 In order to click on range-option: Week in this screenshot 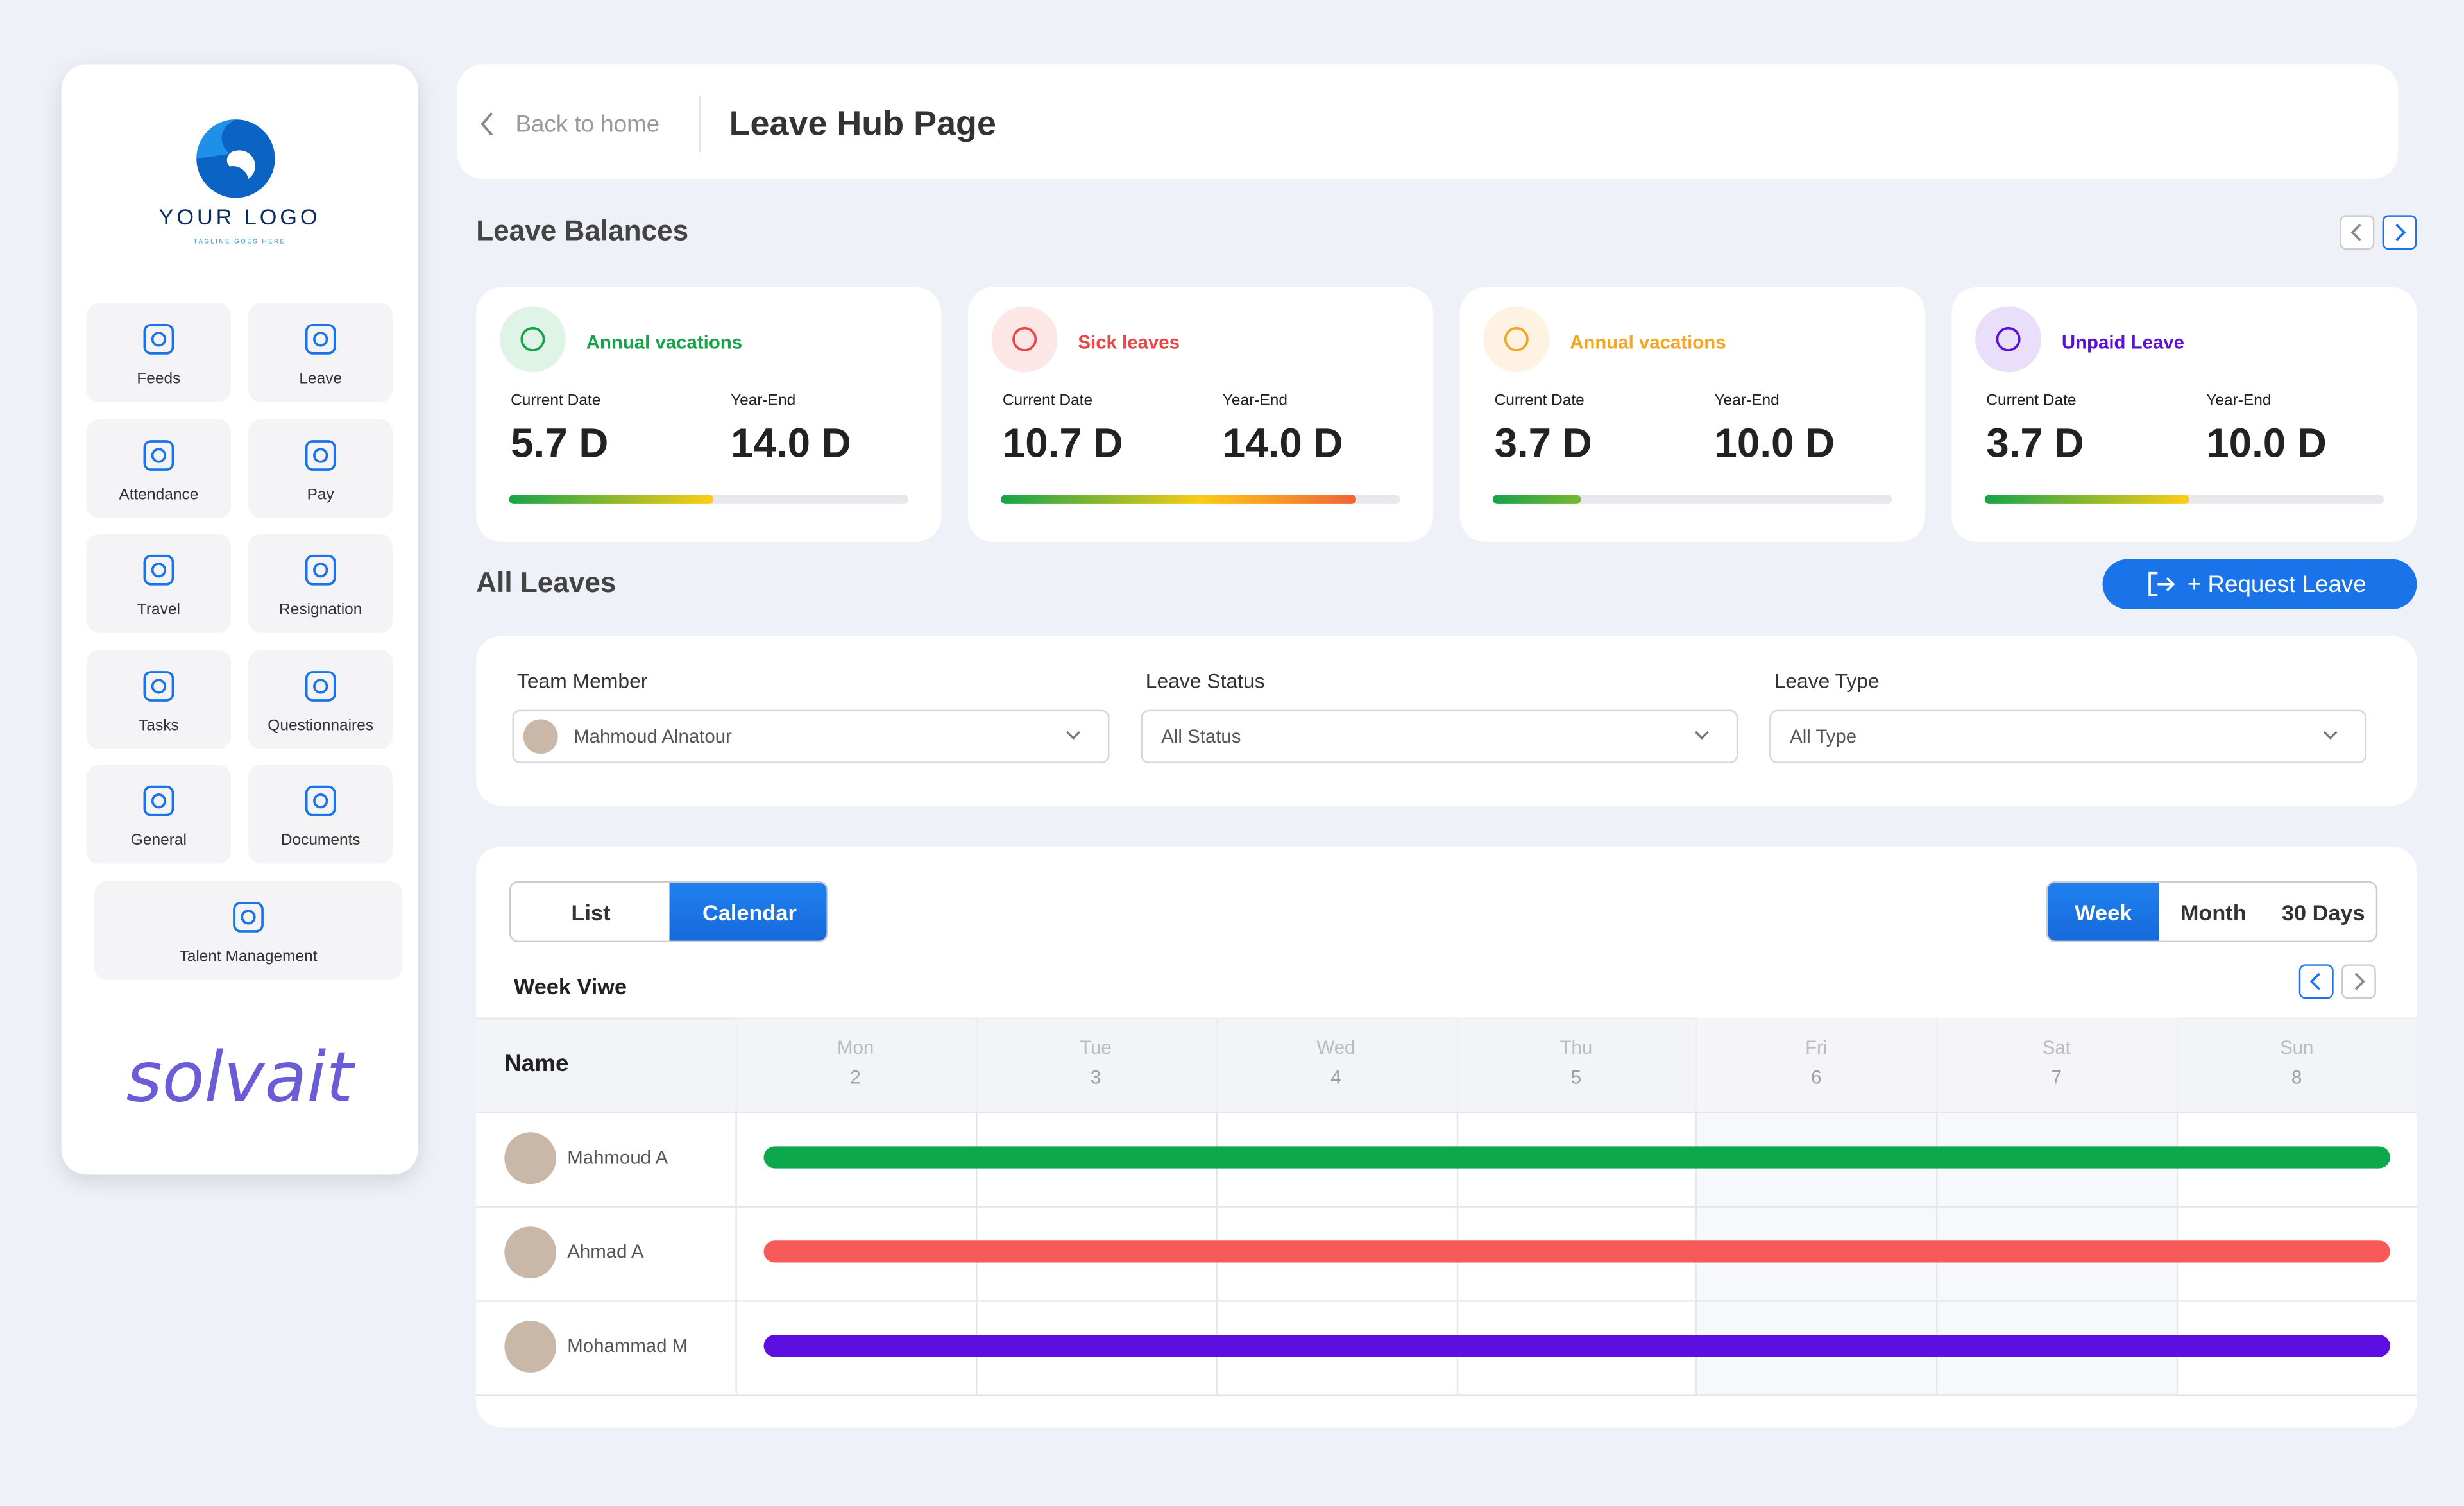, I will do `click(2103, 912)`.